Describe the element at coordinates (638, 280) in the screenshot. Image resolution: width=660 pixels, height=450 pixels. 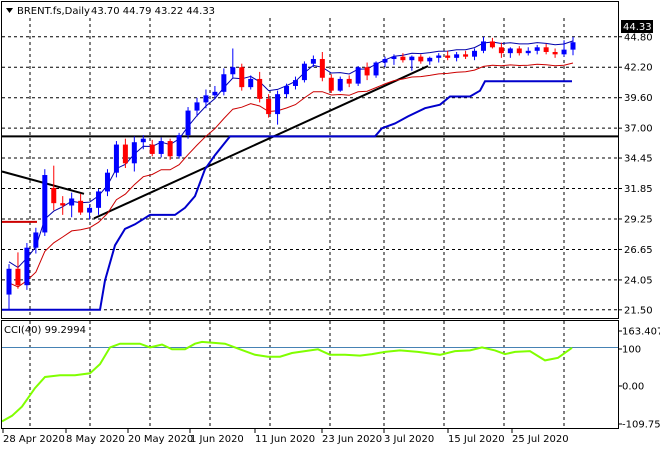
I see `price-tick-label: 24.05` at that location.